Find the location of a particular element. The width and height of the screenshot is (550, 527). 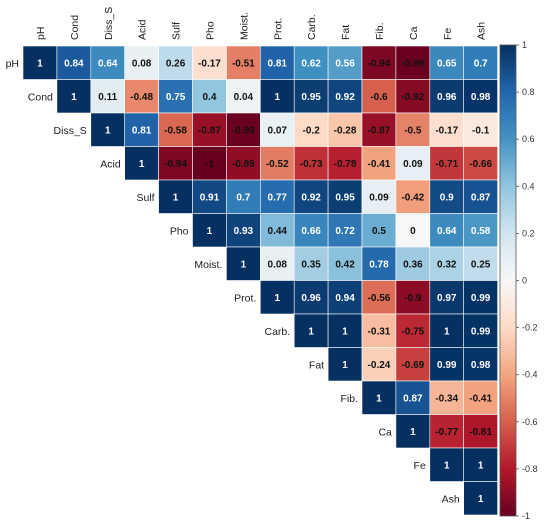

row-label: Acid is located at coordinates (110, 164).